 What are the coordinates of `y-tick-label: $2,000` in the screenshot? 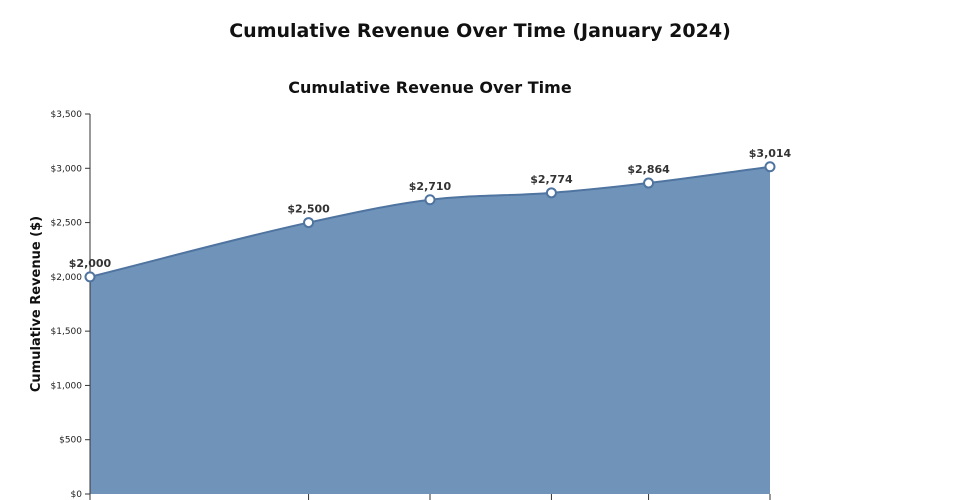 It's located at (67, 278).